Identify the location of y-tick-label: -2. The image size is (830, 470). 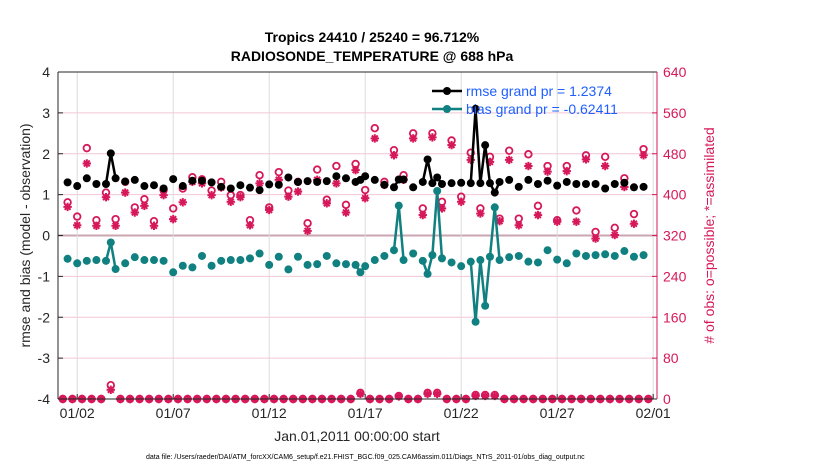
(44, 317).